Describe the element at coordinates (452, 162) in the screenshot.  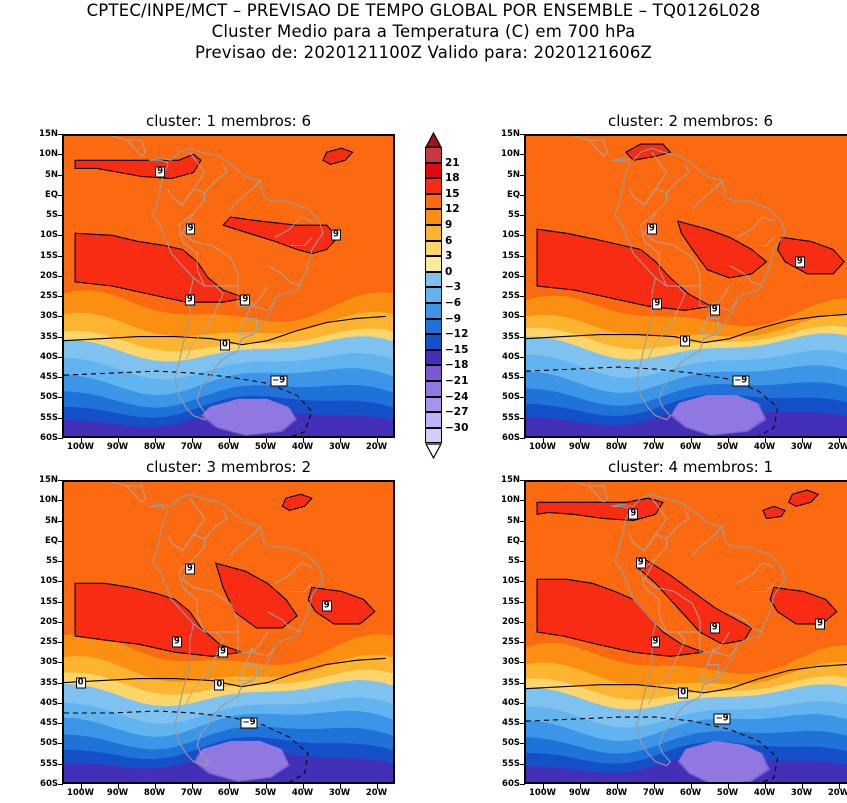
I see `colorbar-tick-label: 21` at that location.